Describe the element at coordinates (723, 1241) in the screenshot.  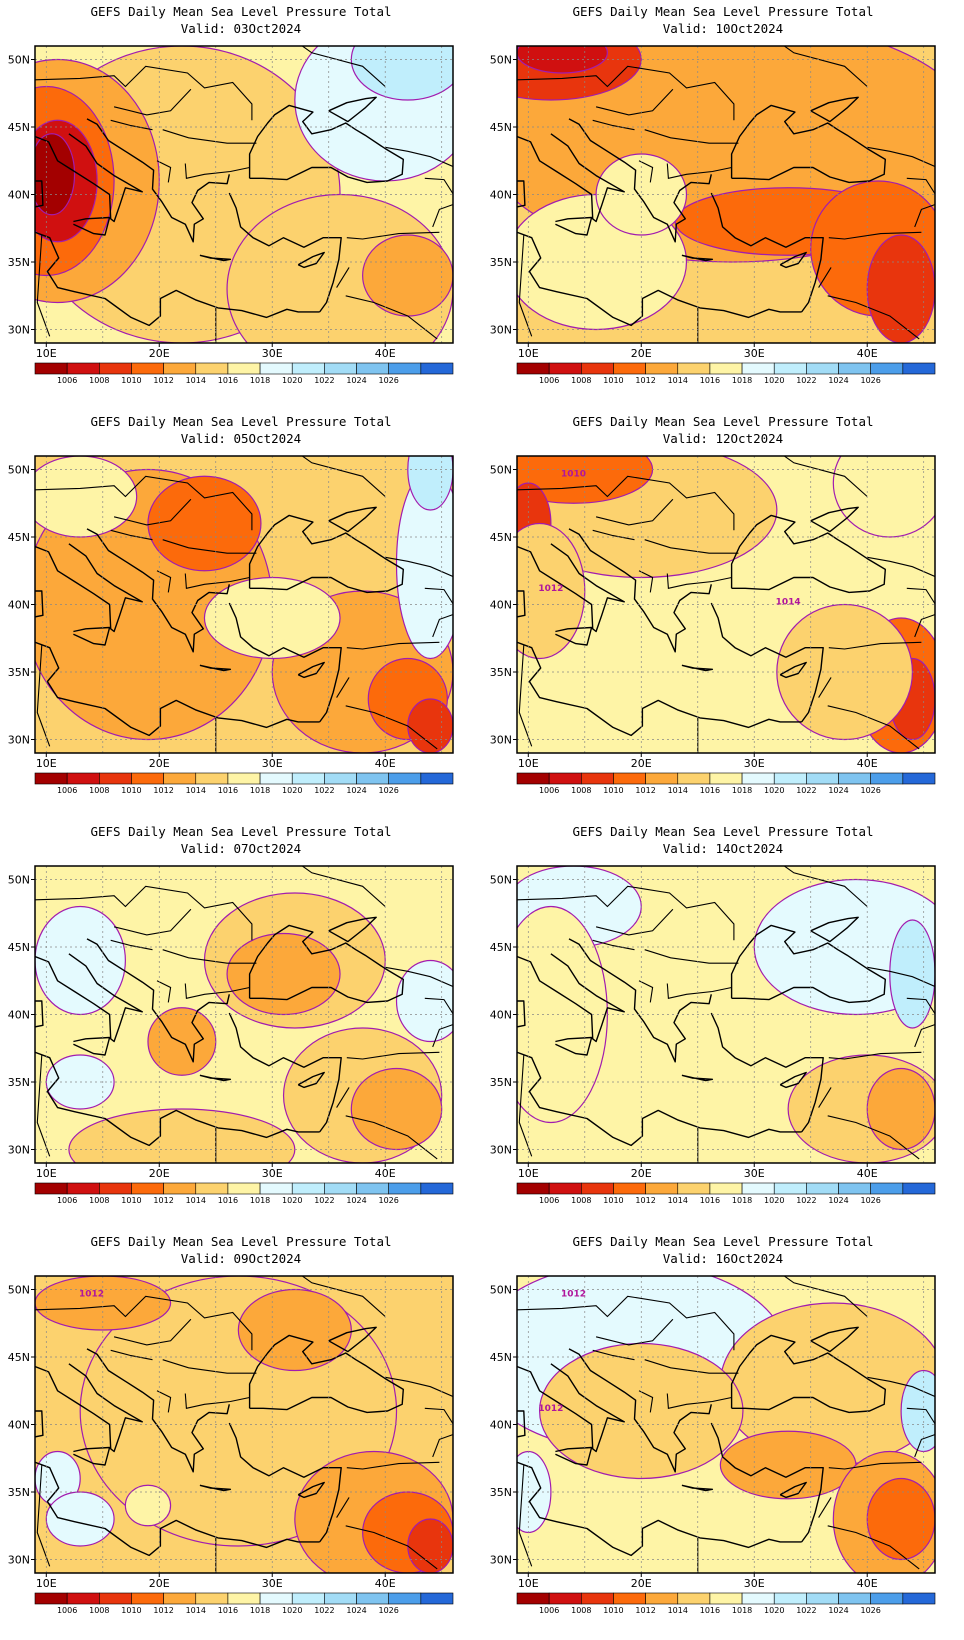
I see `panel-title: GEFS Daily Mean Sea Level Pressure Total` at that location.